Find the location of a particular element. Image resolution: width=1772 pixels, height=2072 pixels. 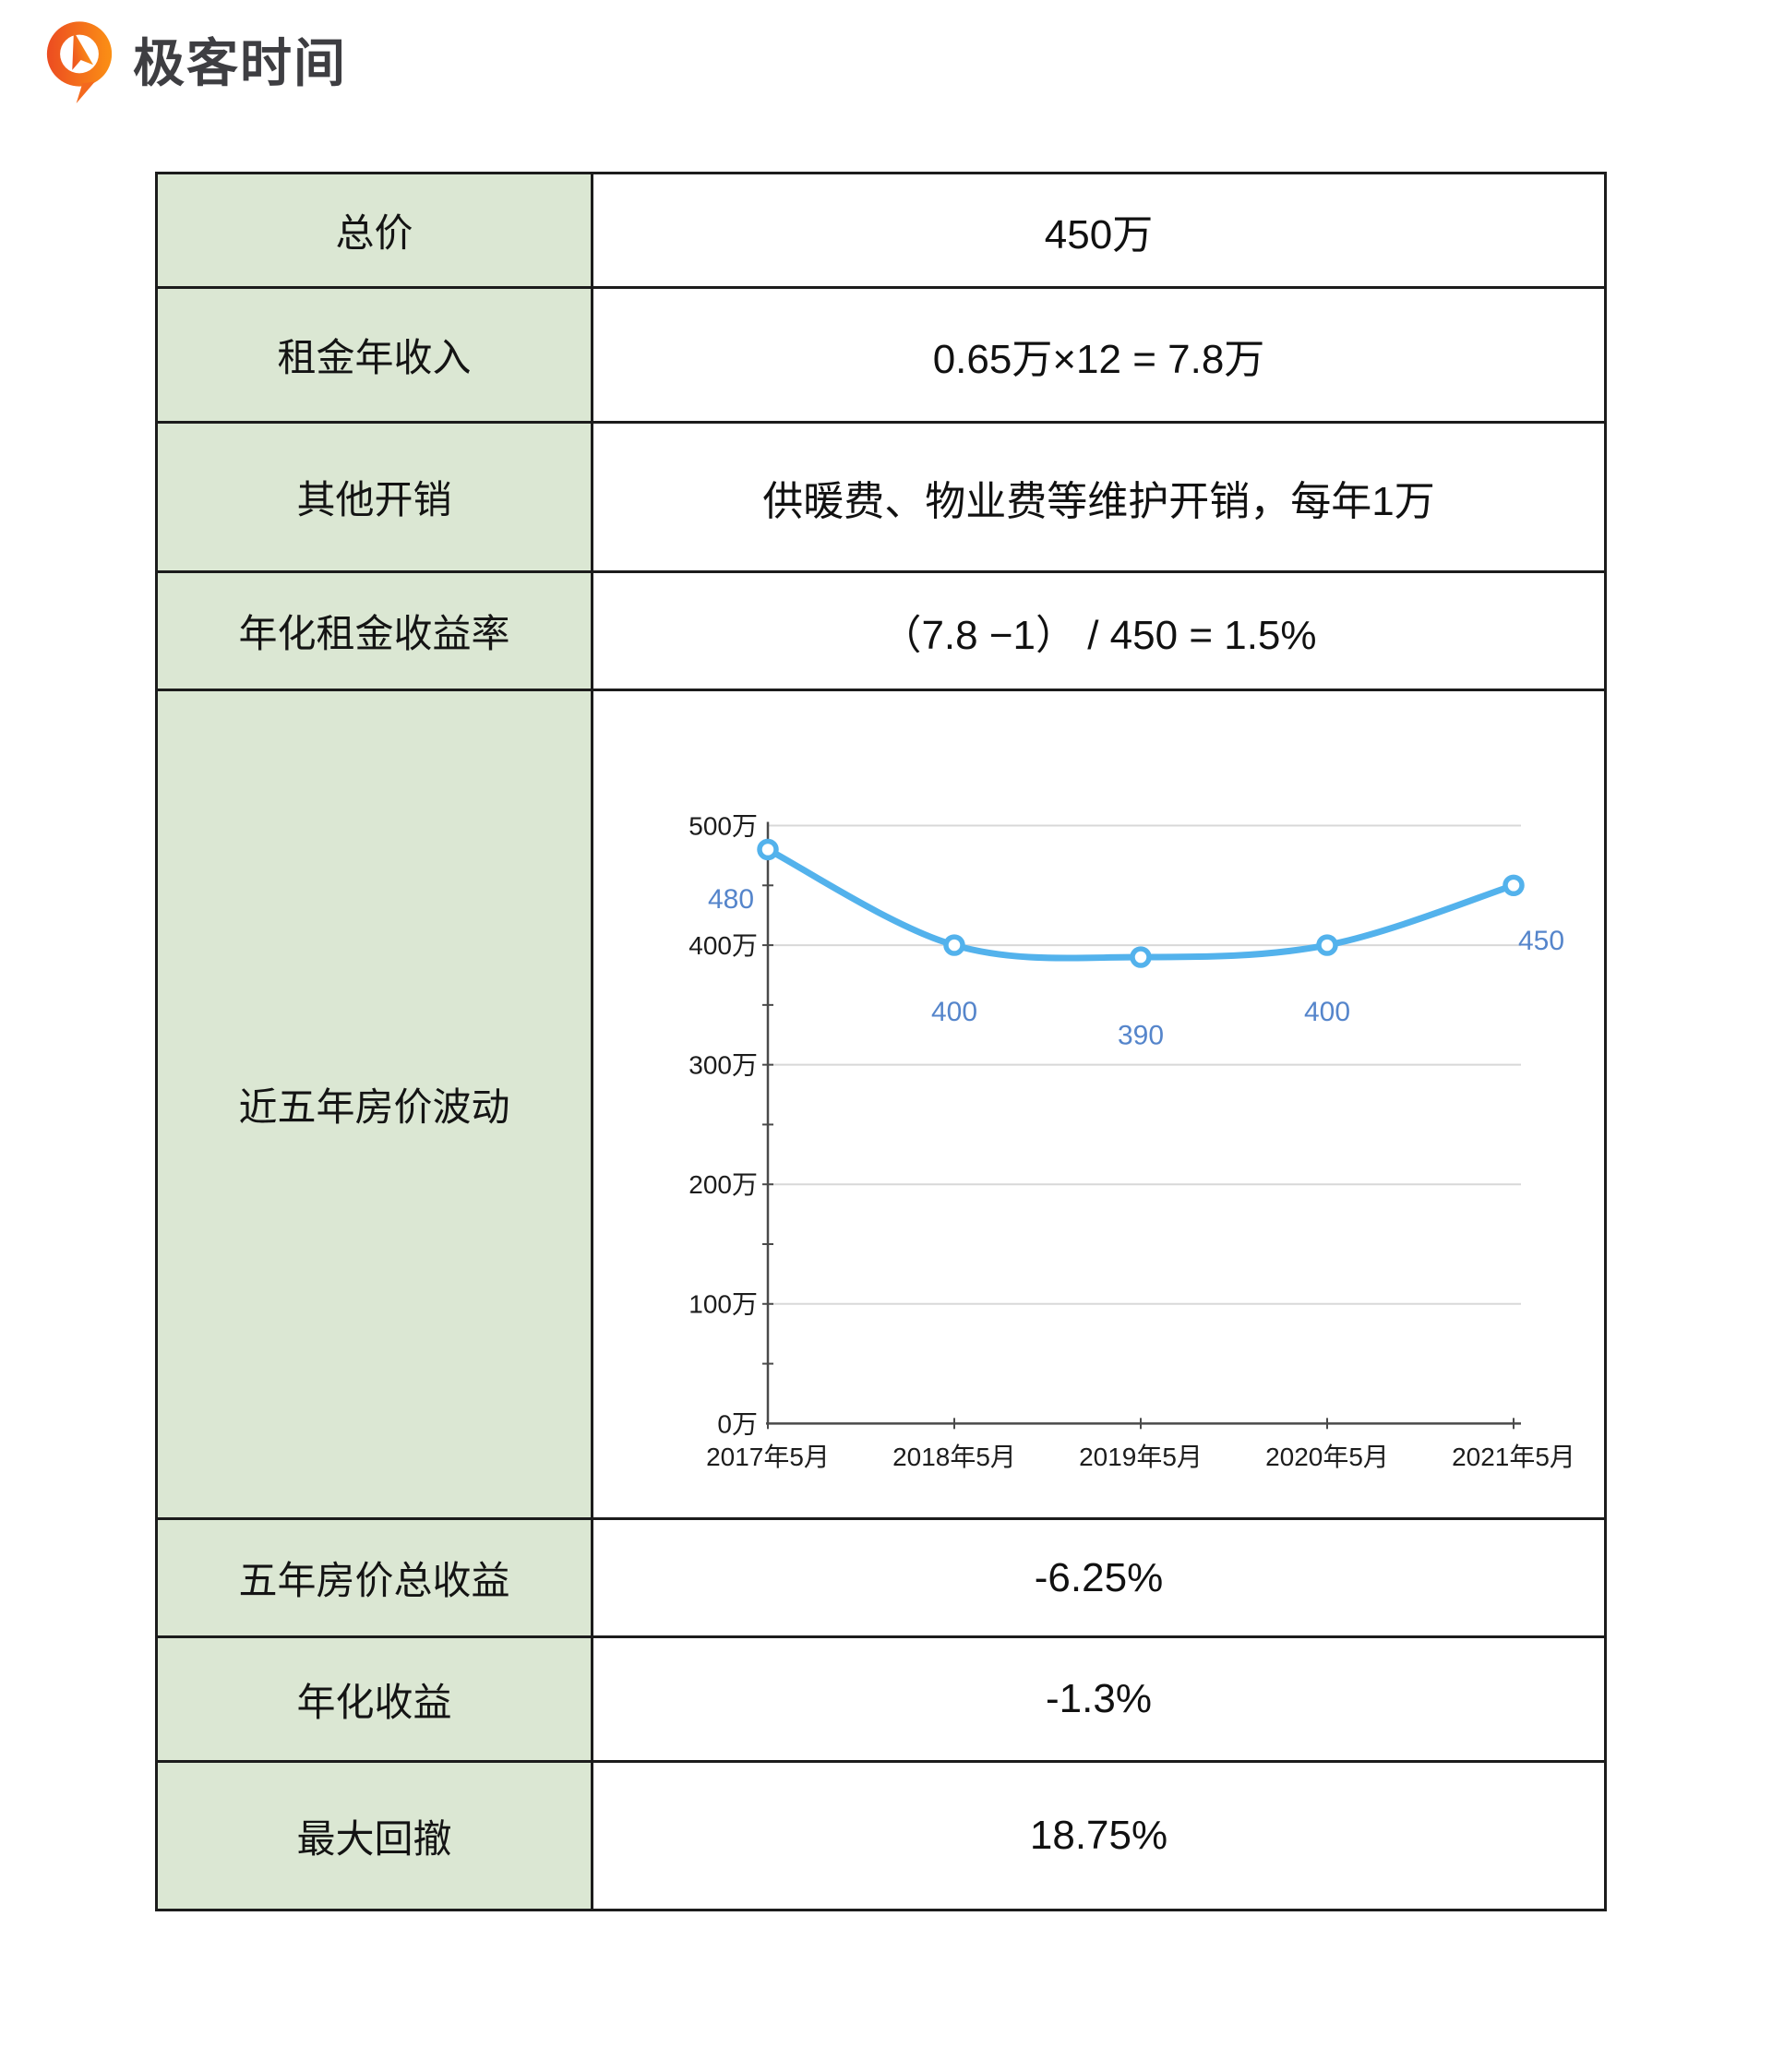

svg-text: 400万 is located at coordinates (723, 946).